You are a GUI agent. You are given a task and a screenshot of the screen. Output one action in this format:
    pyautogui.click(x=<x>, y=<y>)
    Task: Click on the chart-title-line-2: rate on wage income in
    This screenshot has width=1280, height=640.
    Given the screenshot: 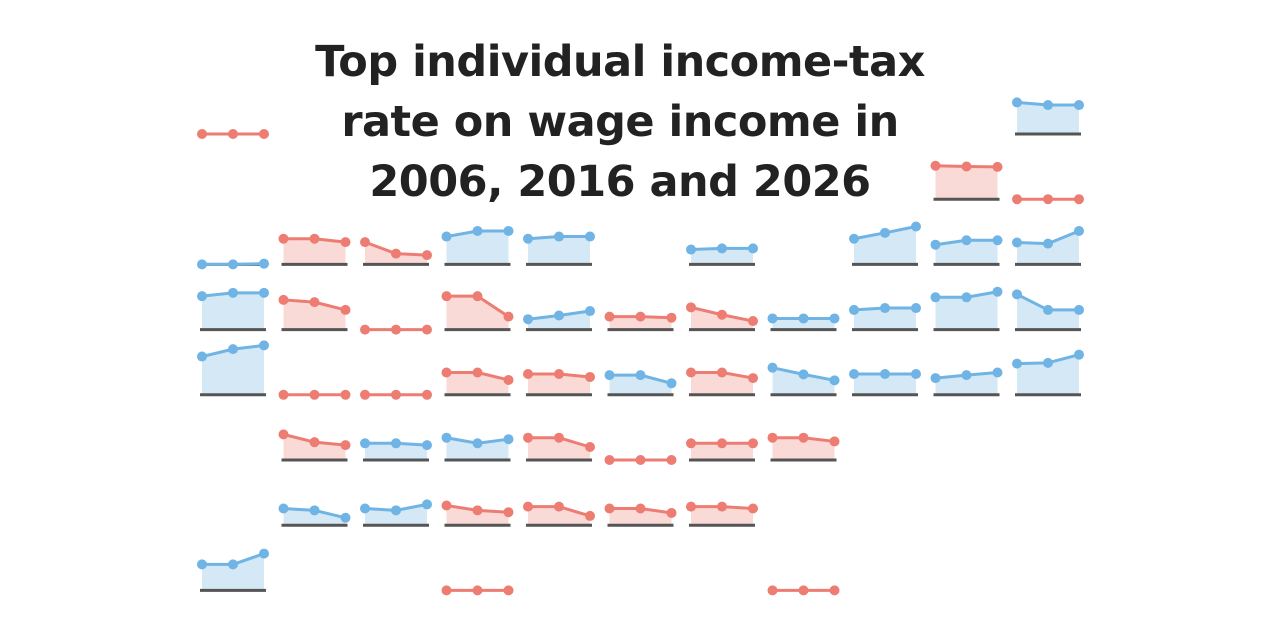 What is the action you would take?
    pyautogui.click(x=620, y=122)
    